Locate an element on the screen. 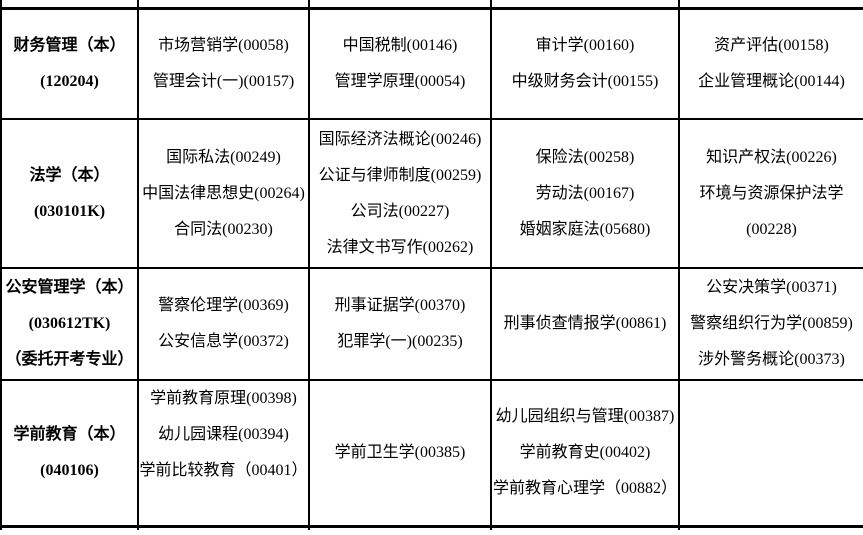  course-item: 幼儿园课程(00394) is located at coordinates (223, 434).